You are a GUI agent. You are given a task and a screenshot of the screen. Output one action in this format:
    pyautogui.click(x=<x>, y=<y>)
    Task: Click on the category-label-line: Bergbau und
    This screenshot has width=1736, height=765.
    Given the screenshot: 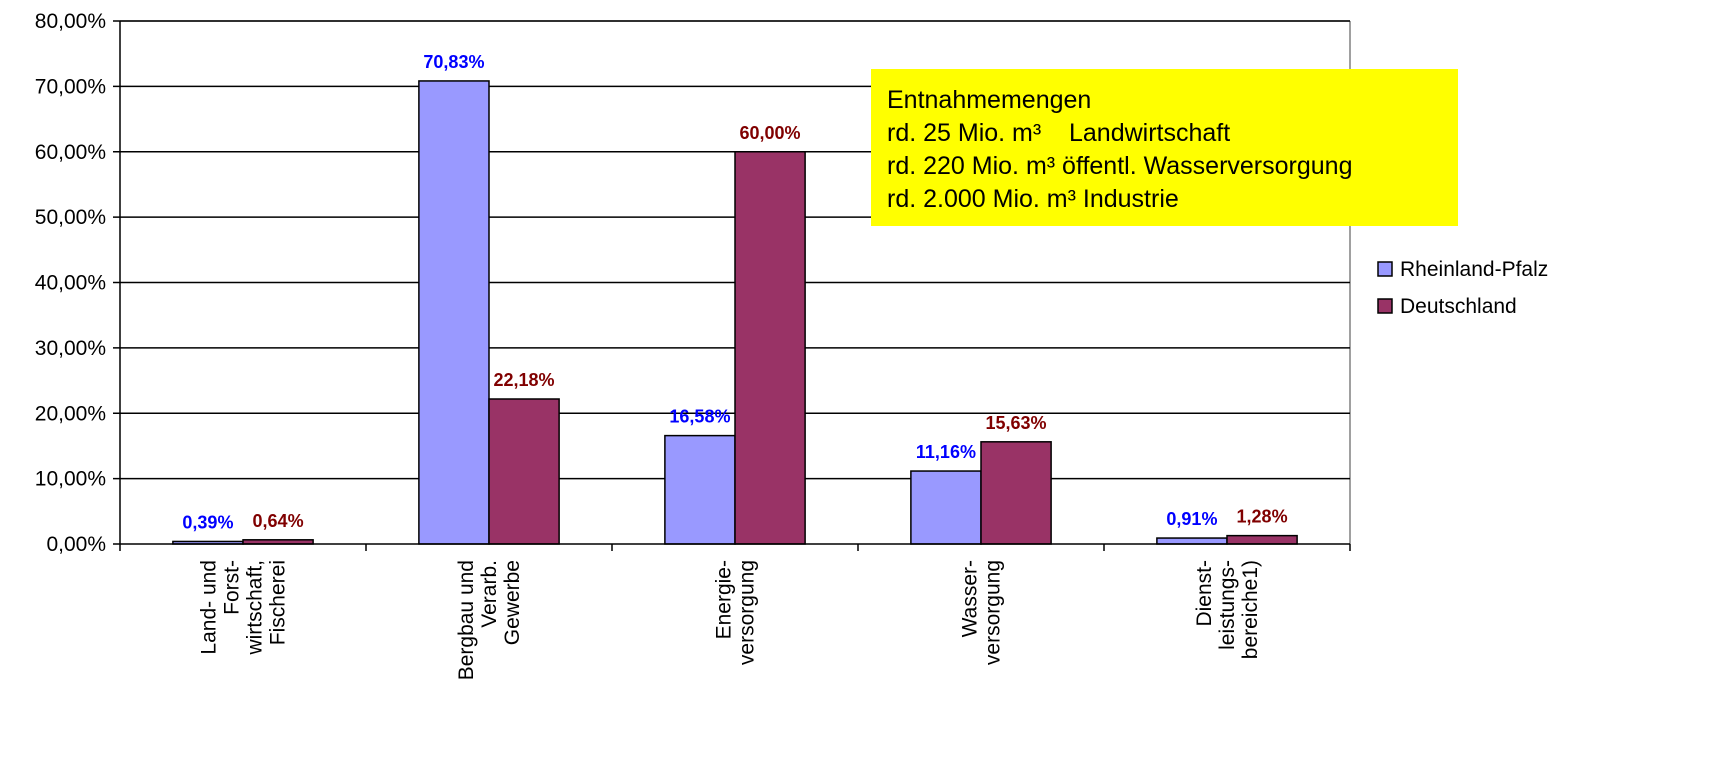 What is the action you would take?
    pyautogui.click(x=466, y=620)
    